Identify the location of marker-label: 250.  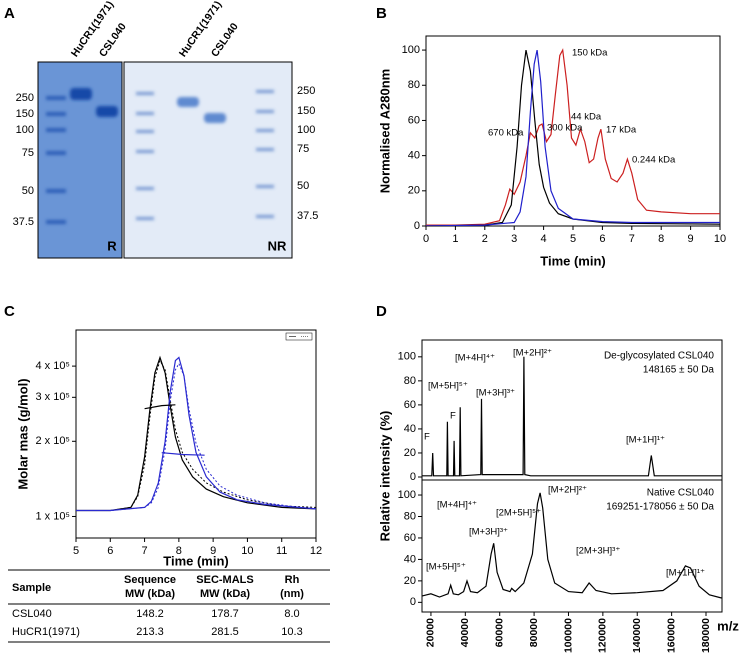
(25, 98).